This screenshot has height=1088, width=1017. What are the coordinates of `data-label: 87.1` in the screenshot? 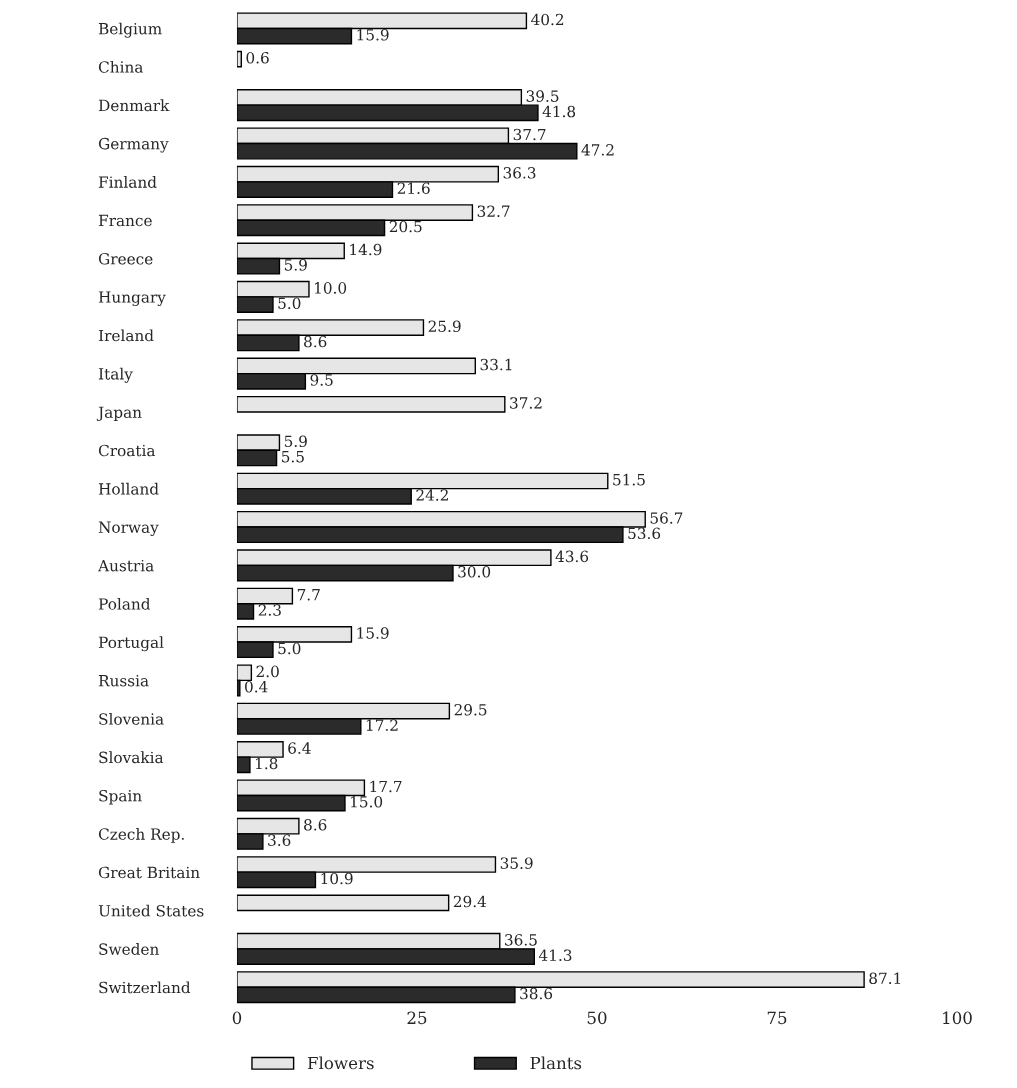 It's located at (885, 978).